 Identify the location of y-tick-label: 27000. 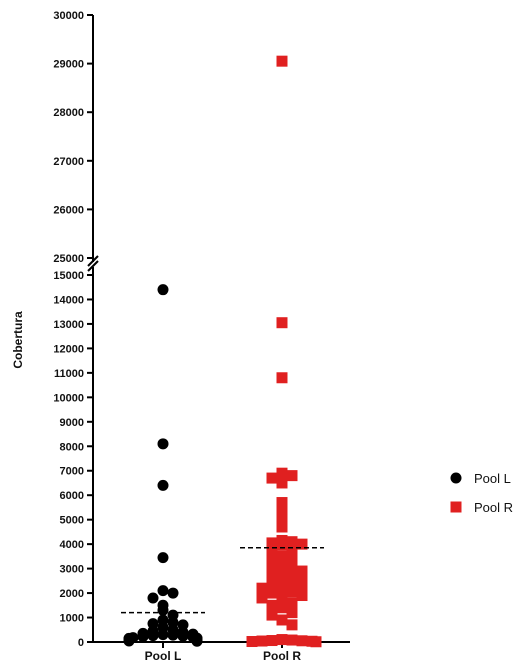
(68, 162).